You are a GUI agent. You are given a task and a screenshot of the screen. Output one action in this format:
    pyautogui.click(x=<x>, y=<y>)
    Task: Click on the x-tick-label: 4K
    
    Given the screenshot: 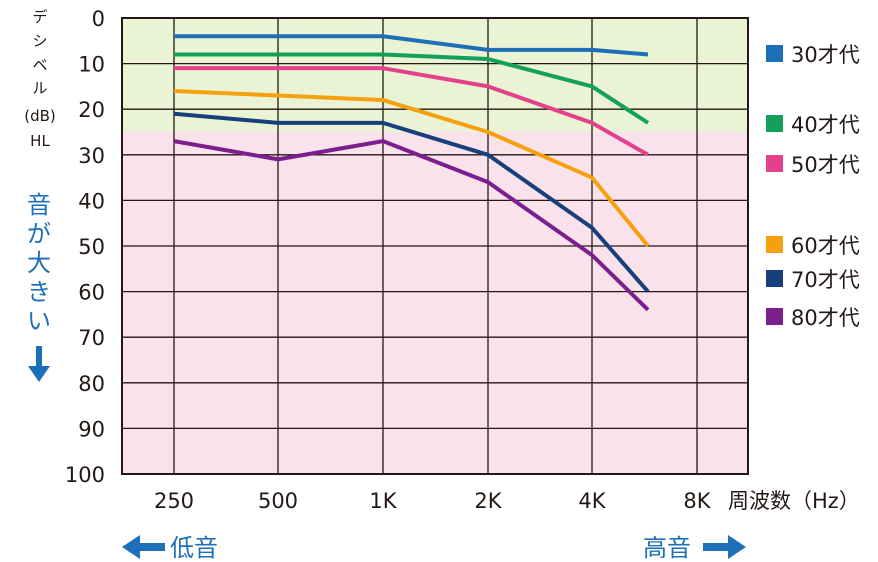 What is the action you would take?
    pyautogui.click(x=592, y=501)
    